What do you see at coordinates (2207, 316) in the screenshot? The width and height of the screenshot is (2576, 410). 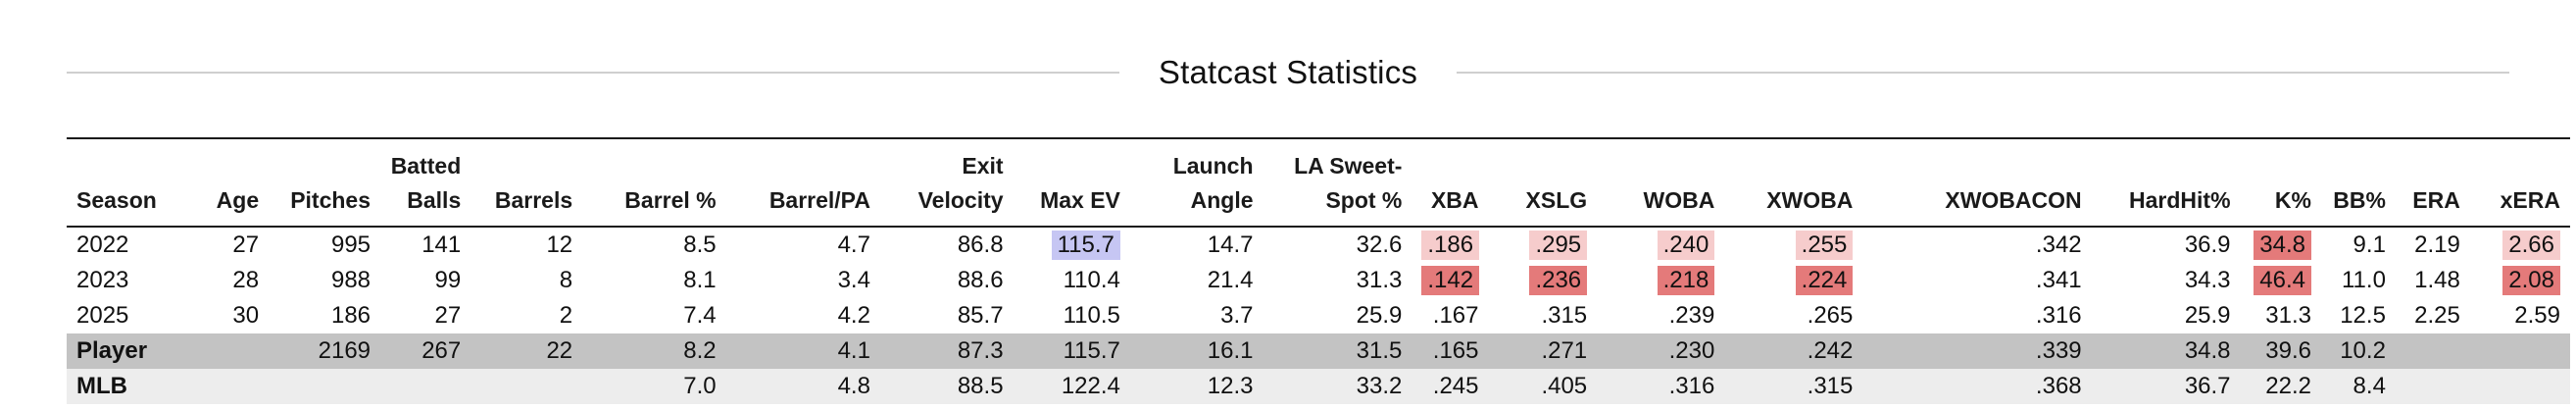 I see `cell-hardhit: 25.9` at bounding box center [2207, 316].